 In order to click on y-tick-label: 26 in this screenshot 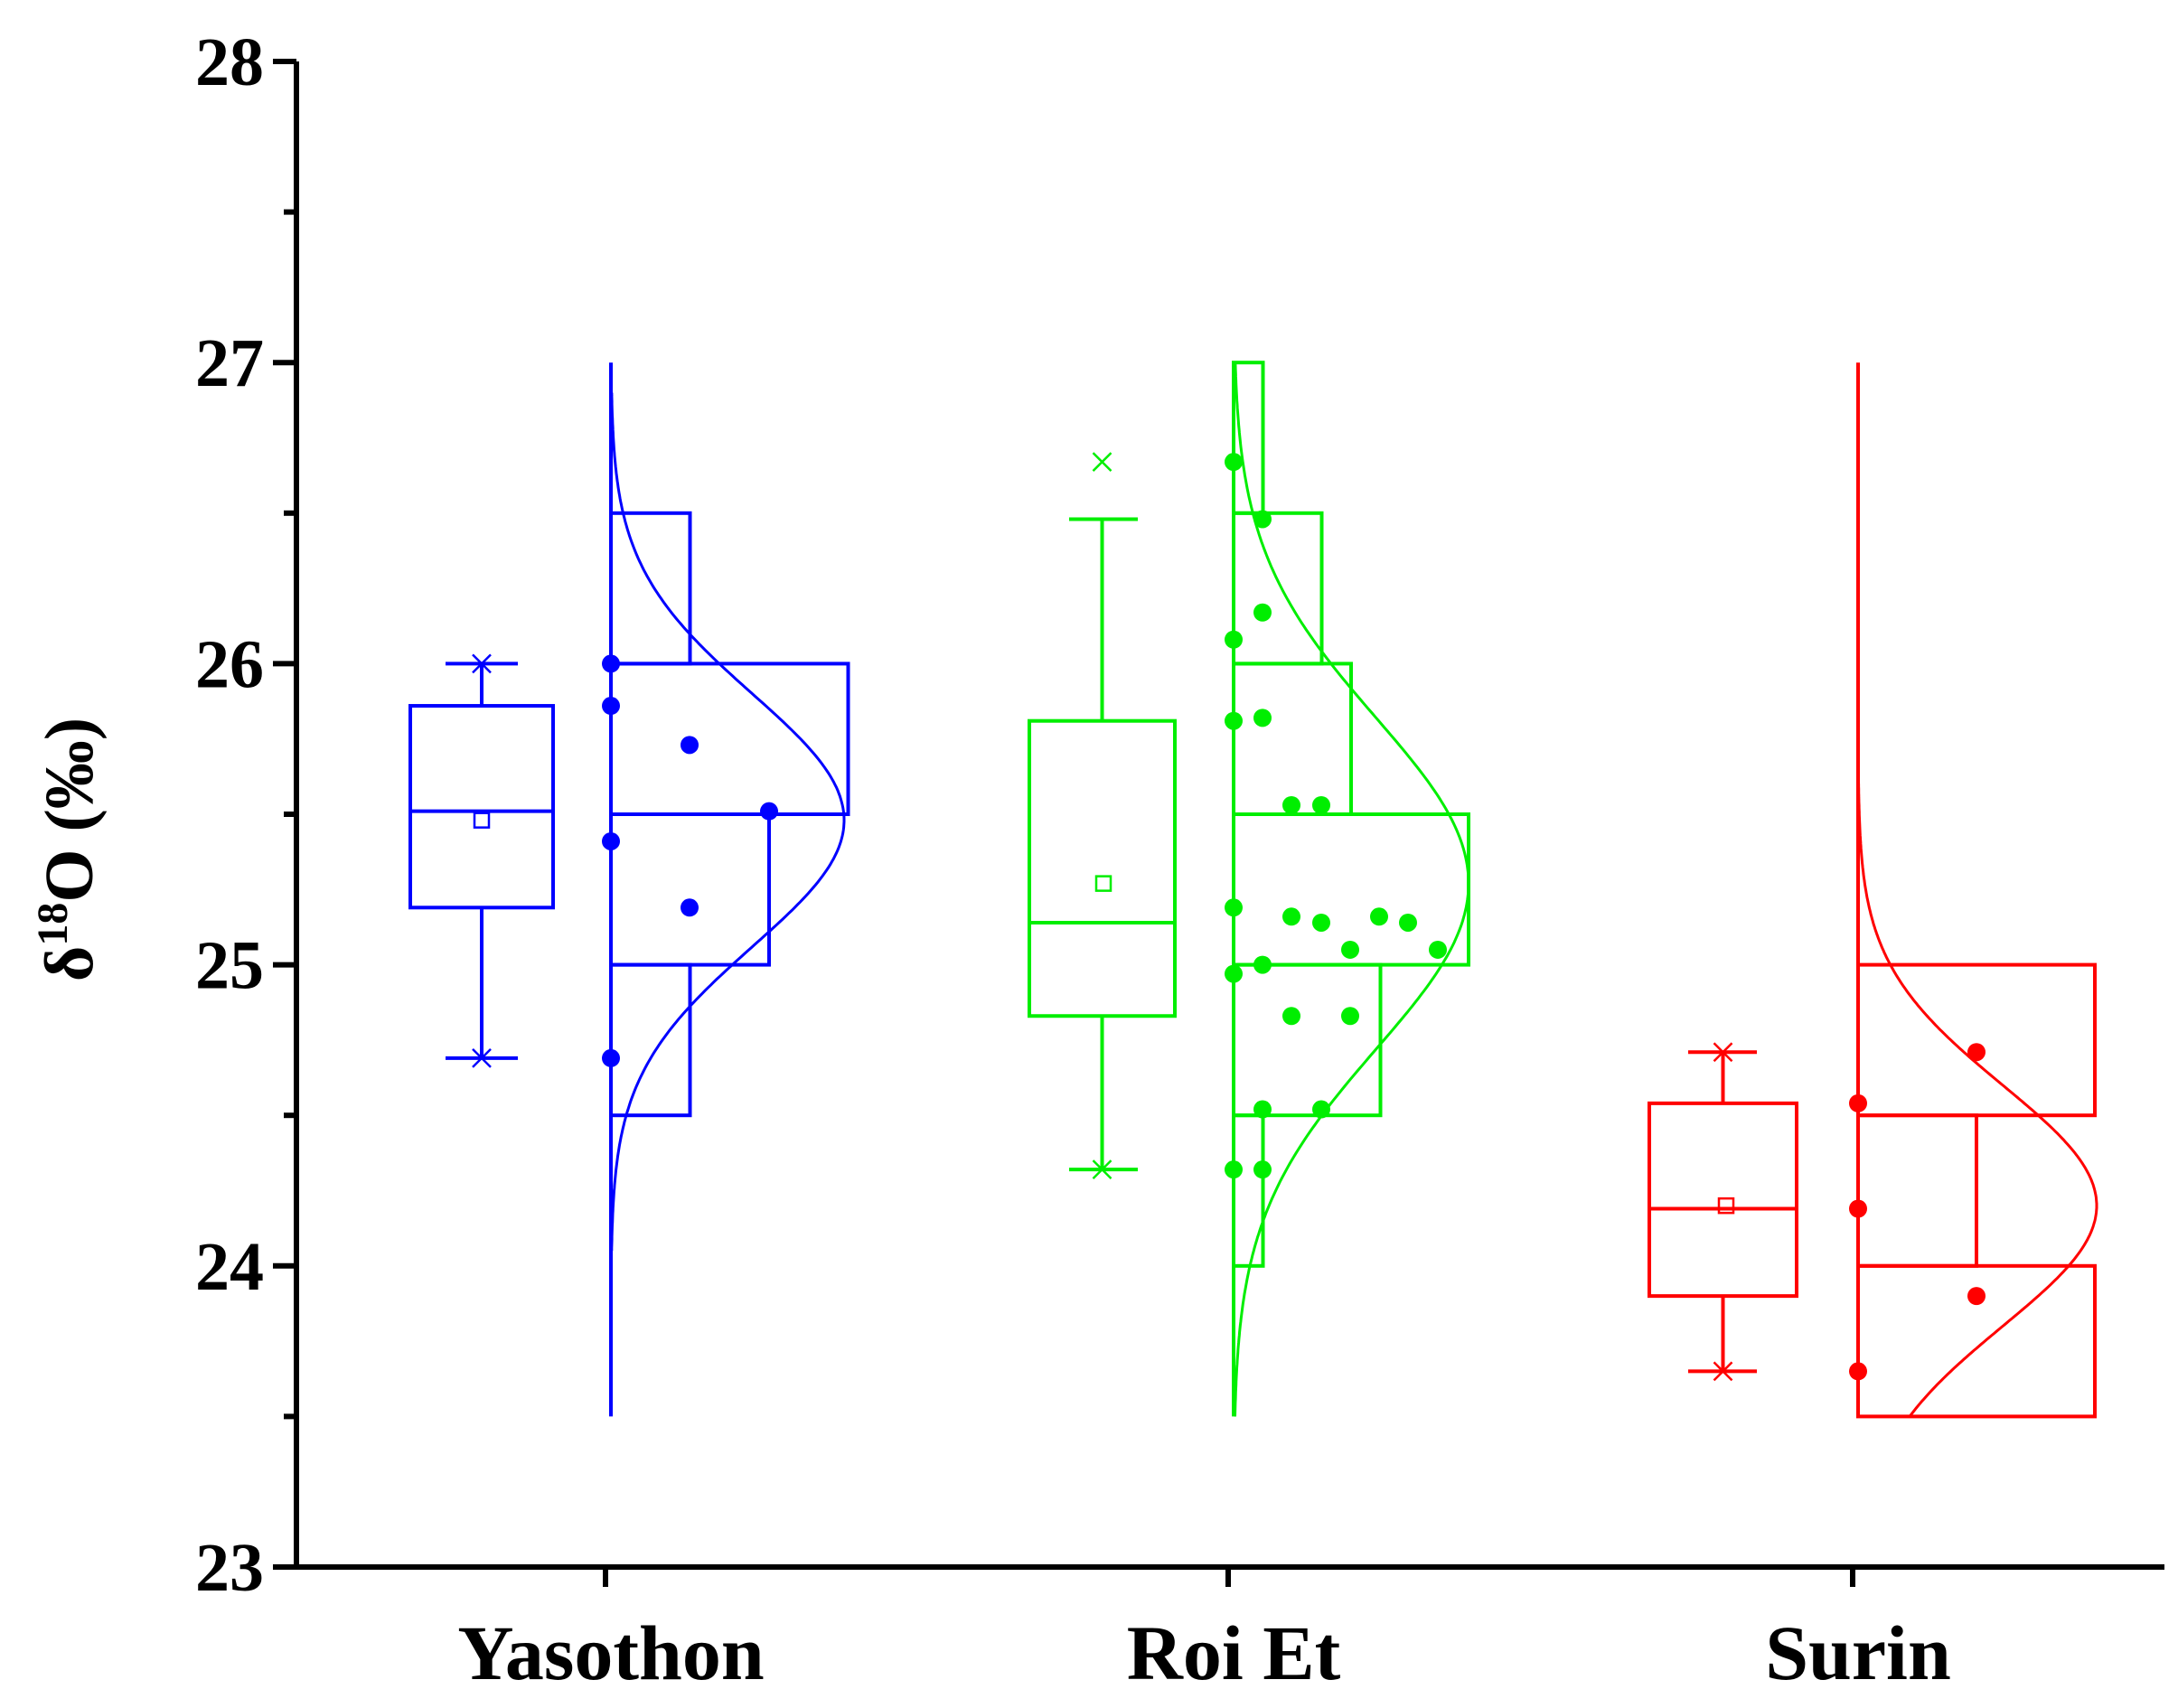, I will do `click(229, 664)`.